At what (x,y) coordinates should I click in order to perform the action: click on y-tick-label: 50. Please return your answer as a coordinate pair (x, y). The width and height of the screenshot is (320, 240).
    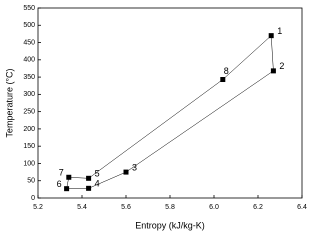
    Looking at the image, I should click on (31, 181).